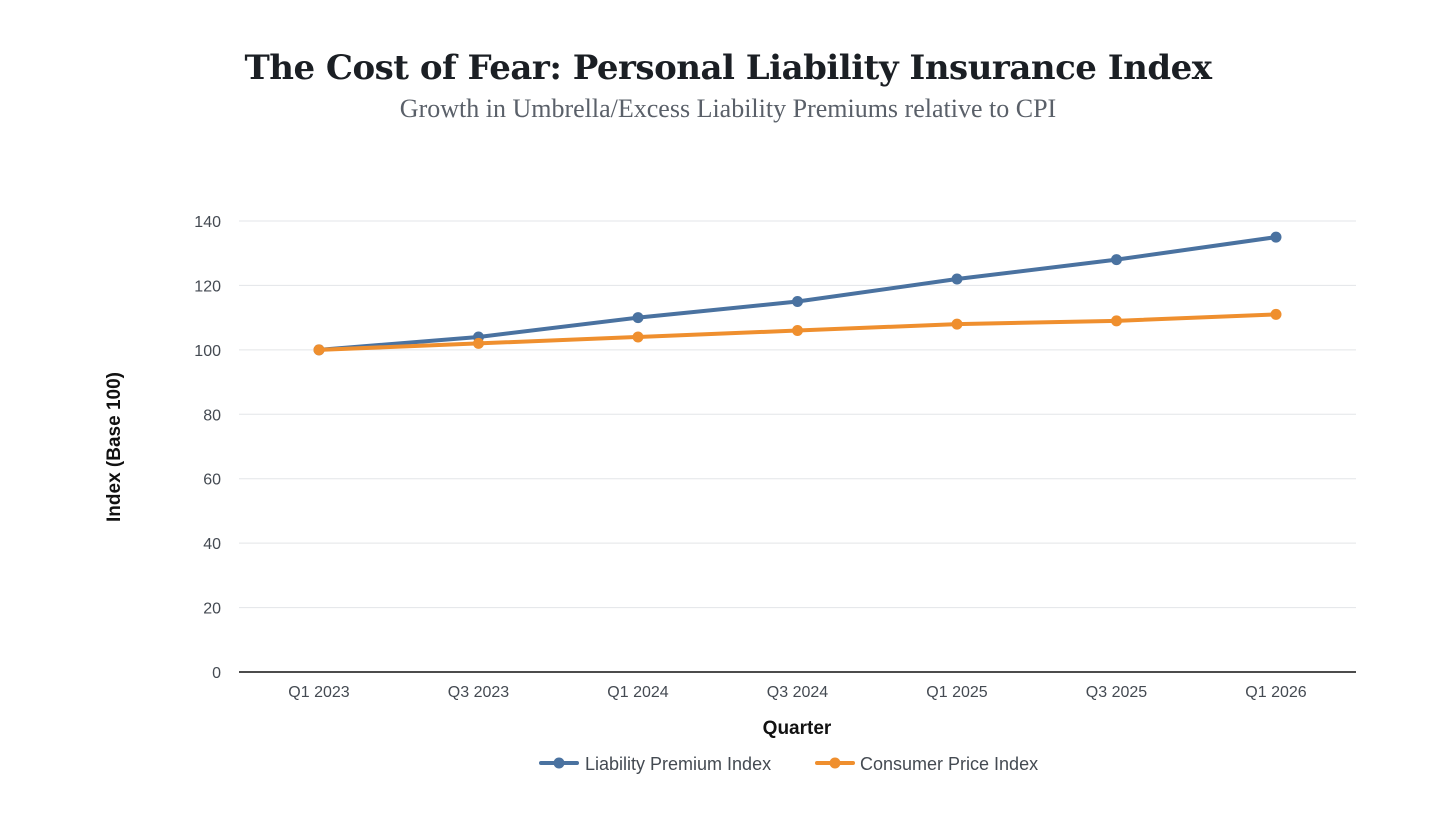 This screenshot has width=1456, height=819. Describe the element at coordinates (1116, 692) in the screenshot. I see `x-tick-label: Q3 2025` at that location.